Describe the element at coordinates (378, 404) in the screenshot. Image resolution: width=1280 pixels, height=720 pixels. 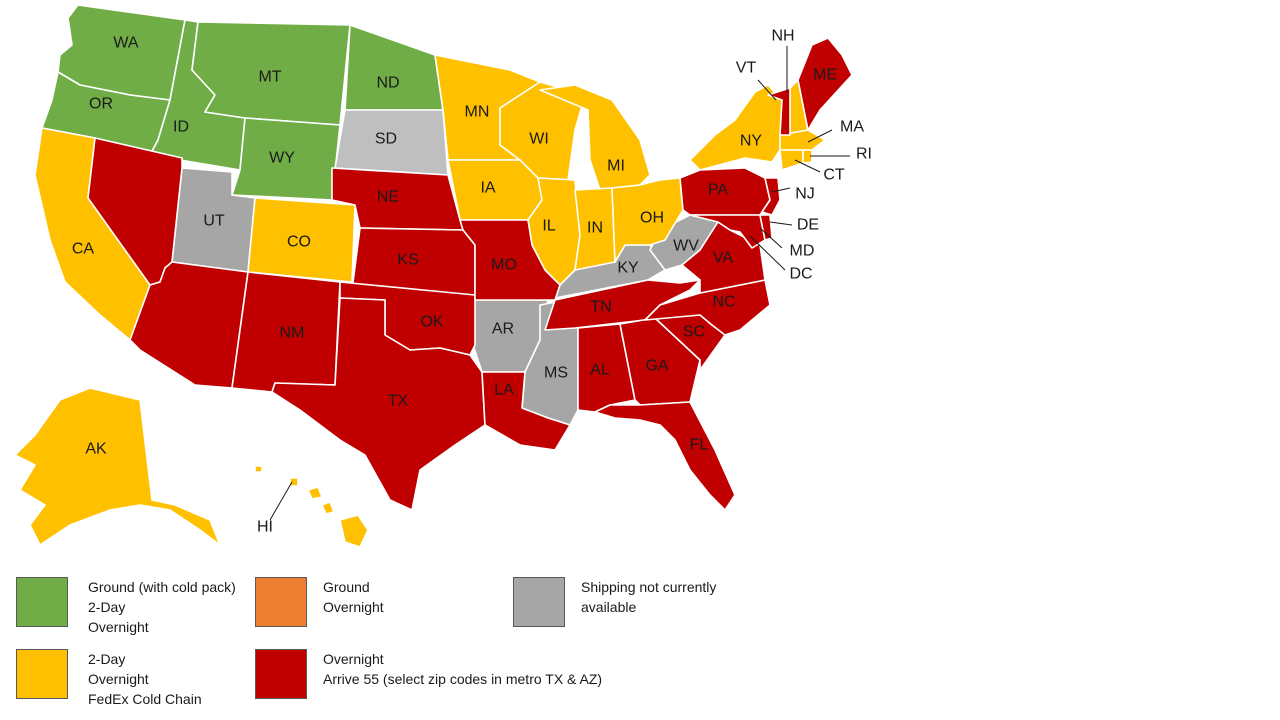
I see `state-TX` at that location.